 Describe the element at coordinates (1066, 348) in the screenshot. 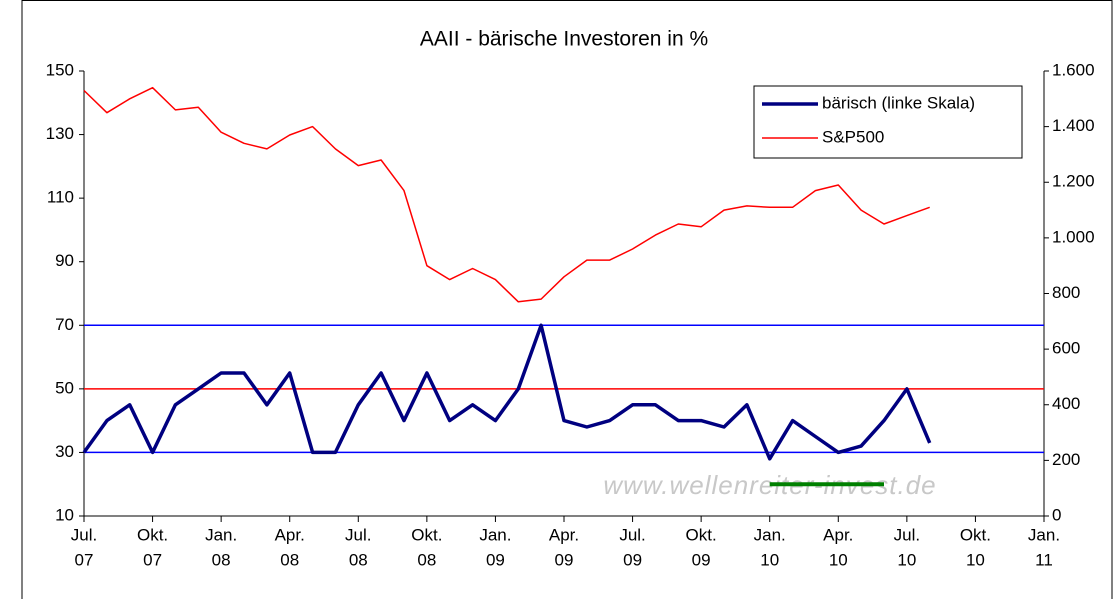

I see `y2-tick-label: 600` at that location.